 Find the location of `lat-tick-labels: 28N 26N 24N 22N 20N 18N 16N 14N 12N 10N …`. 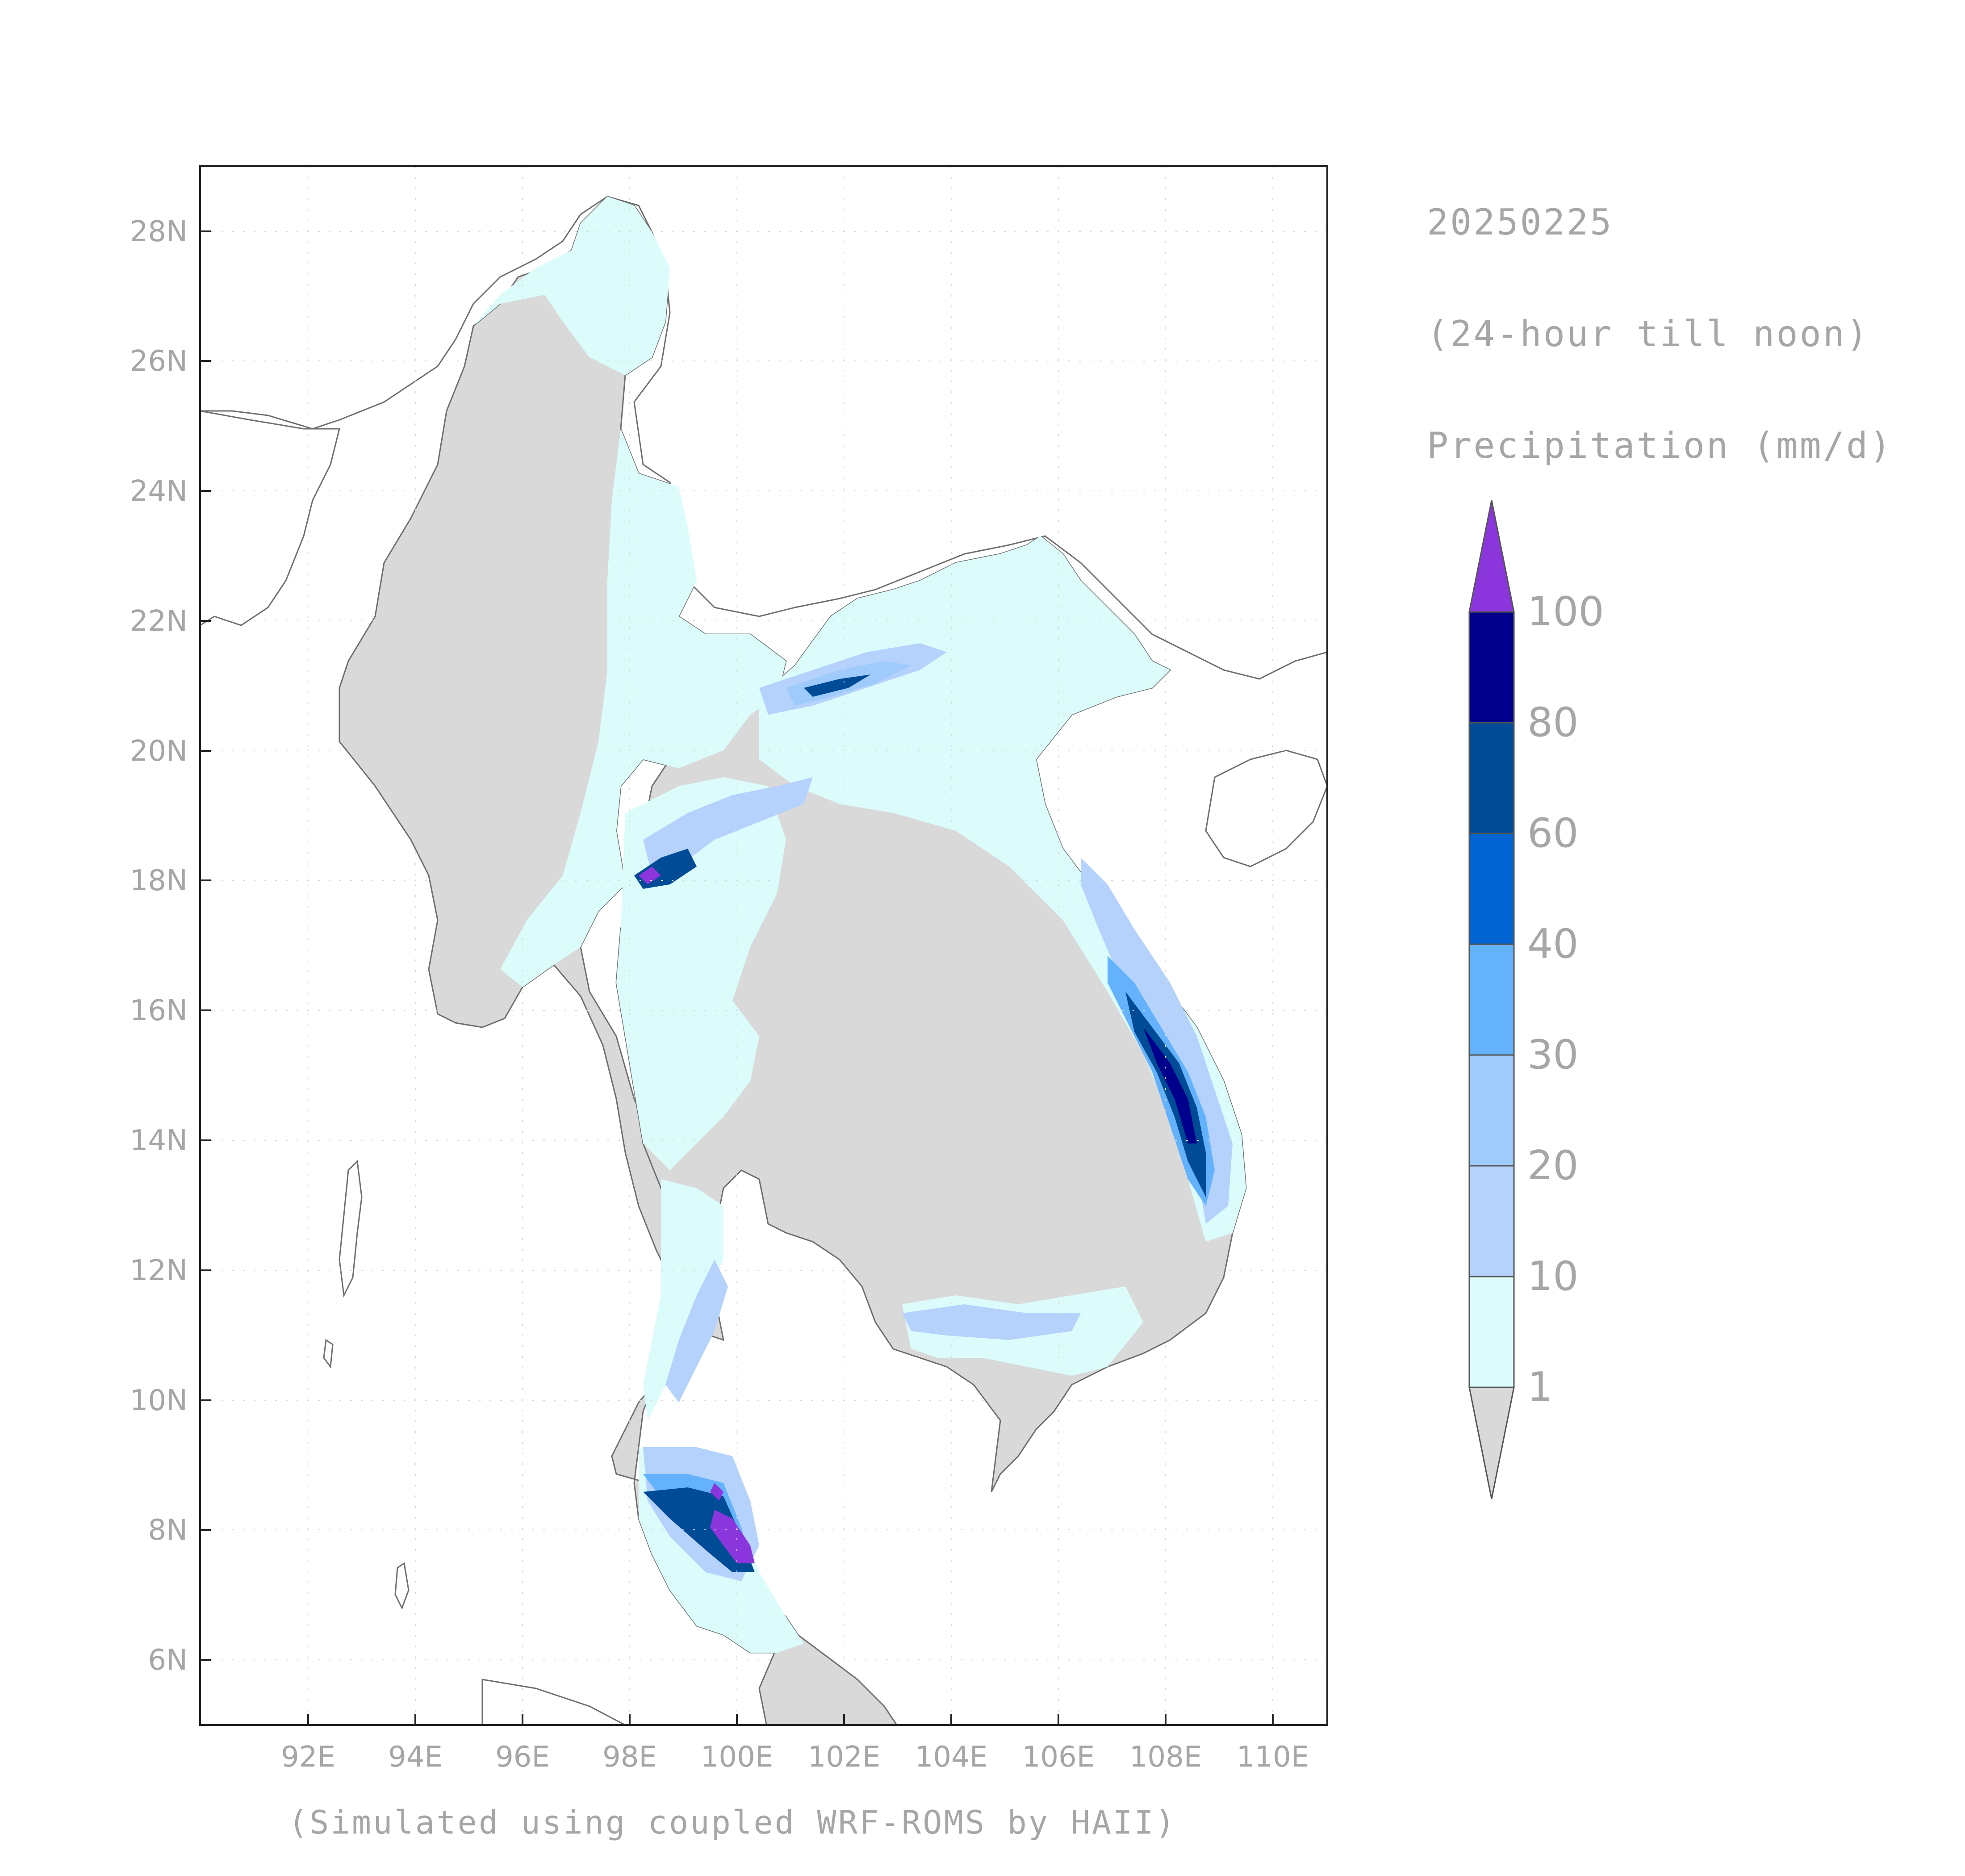

lat-tick-labels: 28N 26N 24N 22N 20N 18N 16N 14N 12N 10N … is located at coordinates (159, 946).